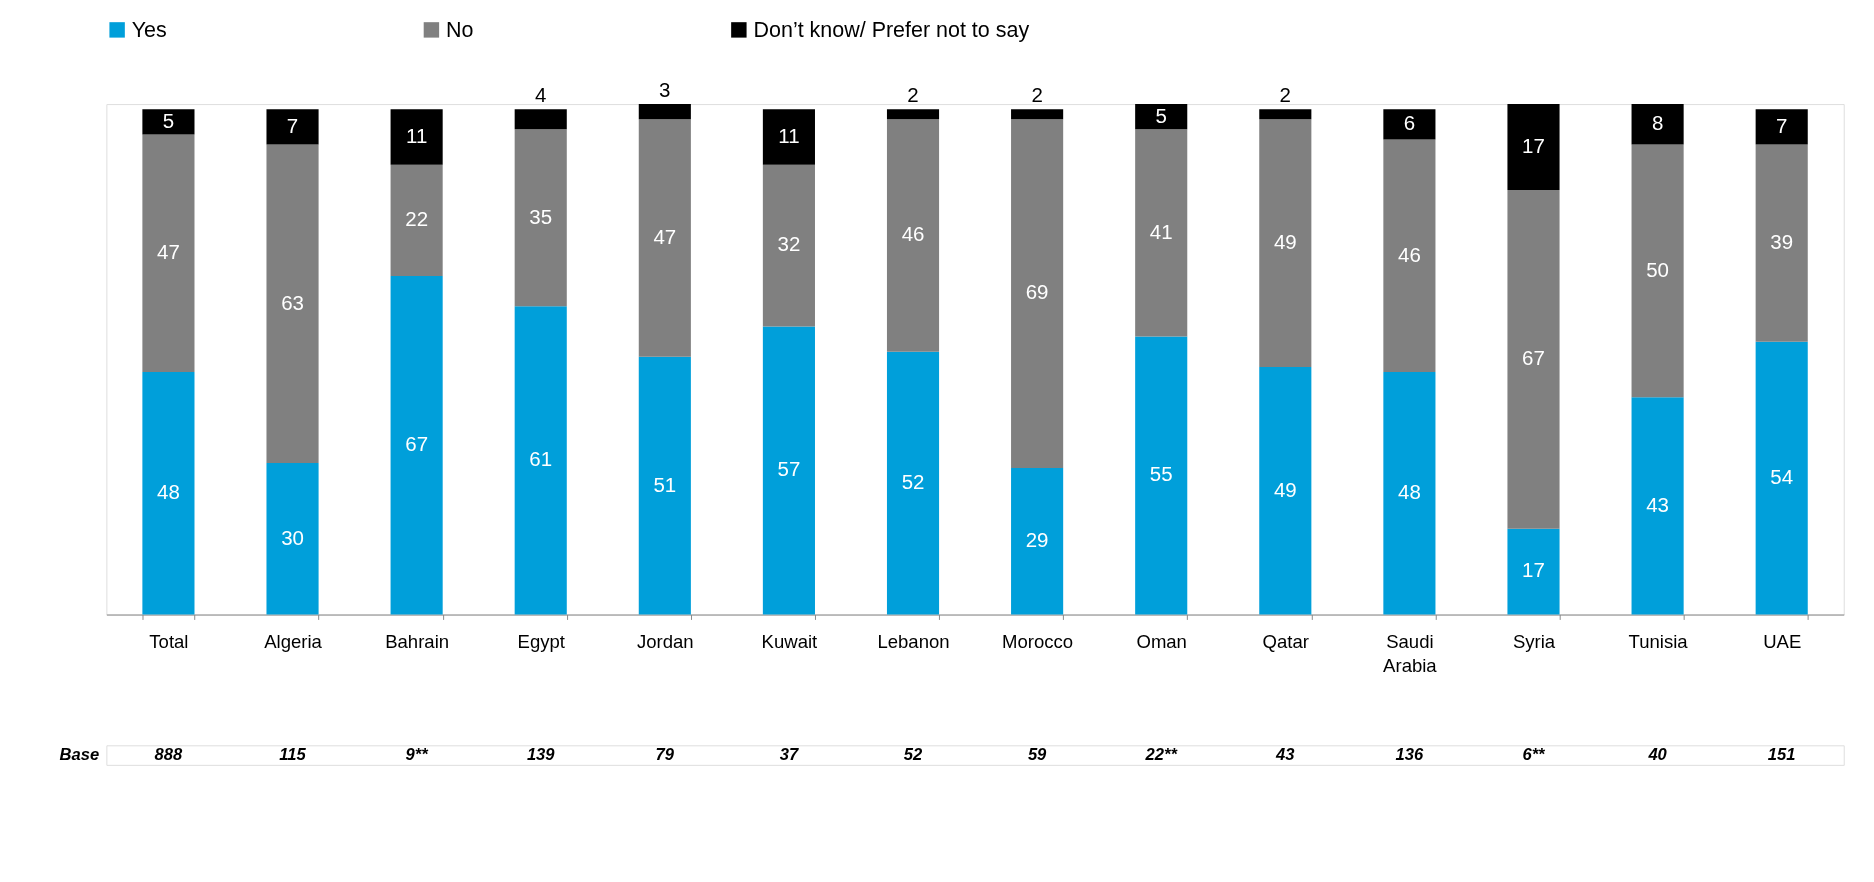 The width and height of the screenshot is (1874, 882). Describe the element at coordinates (541, 754) in the screenshot. I see `text: 139` at that location.